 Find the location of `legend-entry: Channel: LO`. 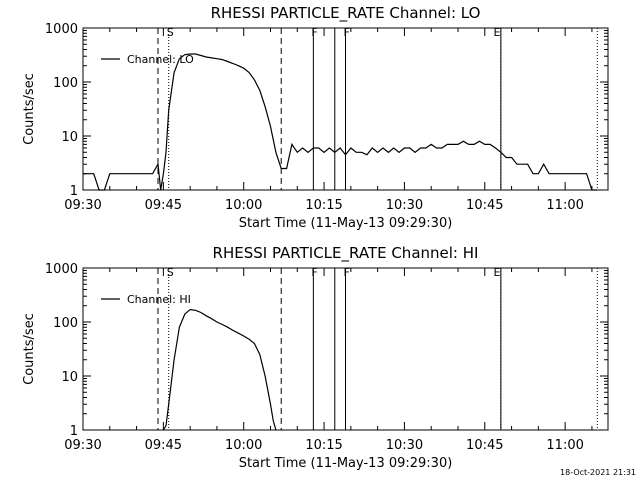

legend-entry: Channel: LO is located at coordinates (160, 59).